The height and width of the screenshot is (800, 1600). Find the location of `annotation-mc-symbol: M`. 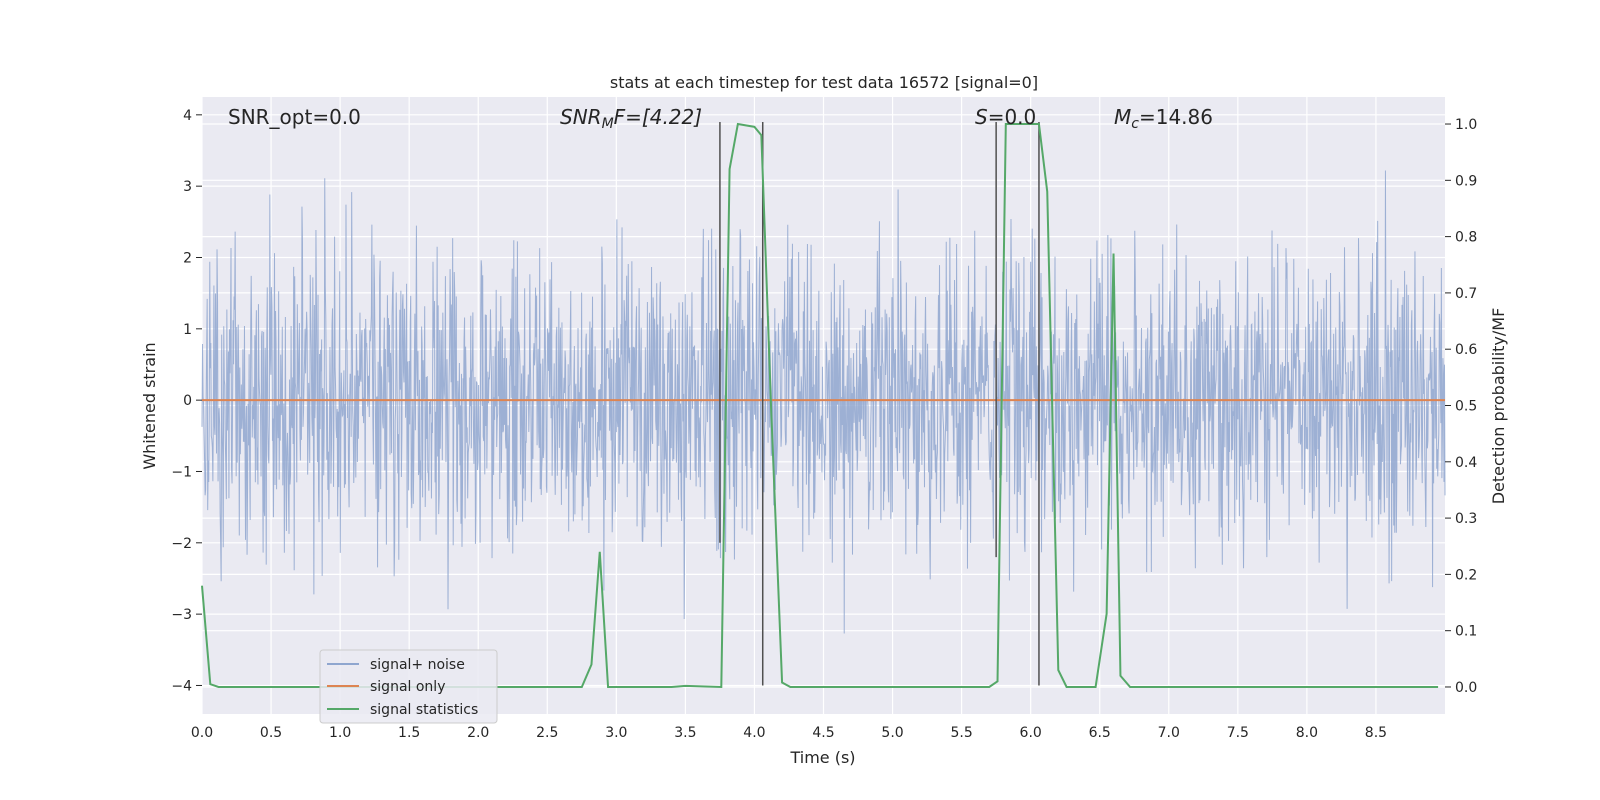

annotation-mc-symbol: M is located at coordinates (1122, 117).